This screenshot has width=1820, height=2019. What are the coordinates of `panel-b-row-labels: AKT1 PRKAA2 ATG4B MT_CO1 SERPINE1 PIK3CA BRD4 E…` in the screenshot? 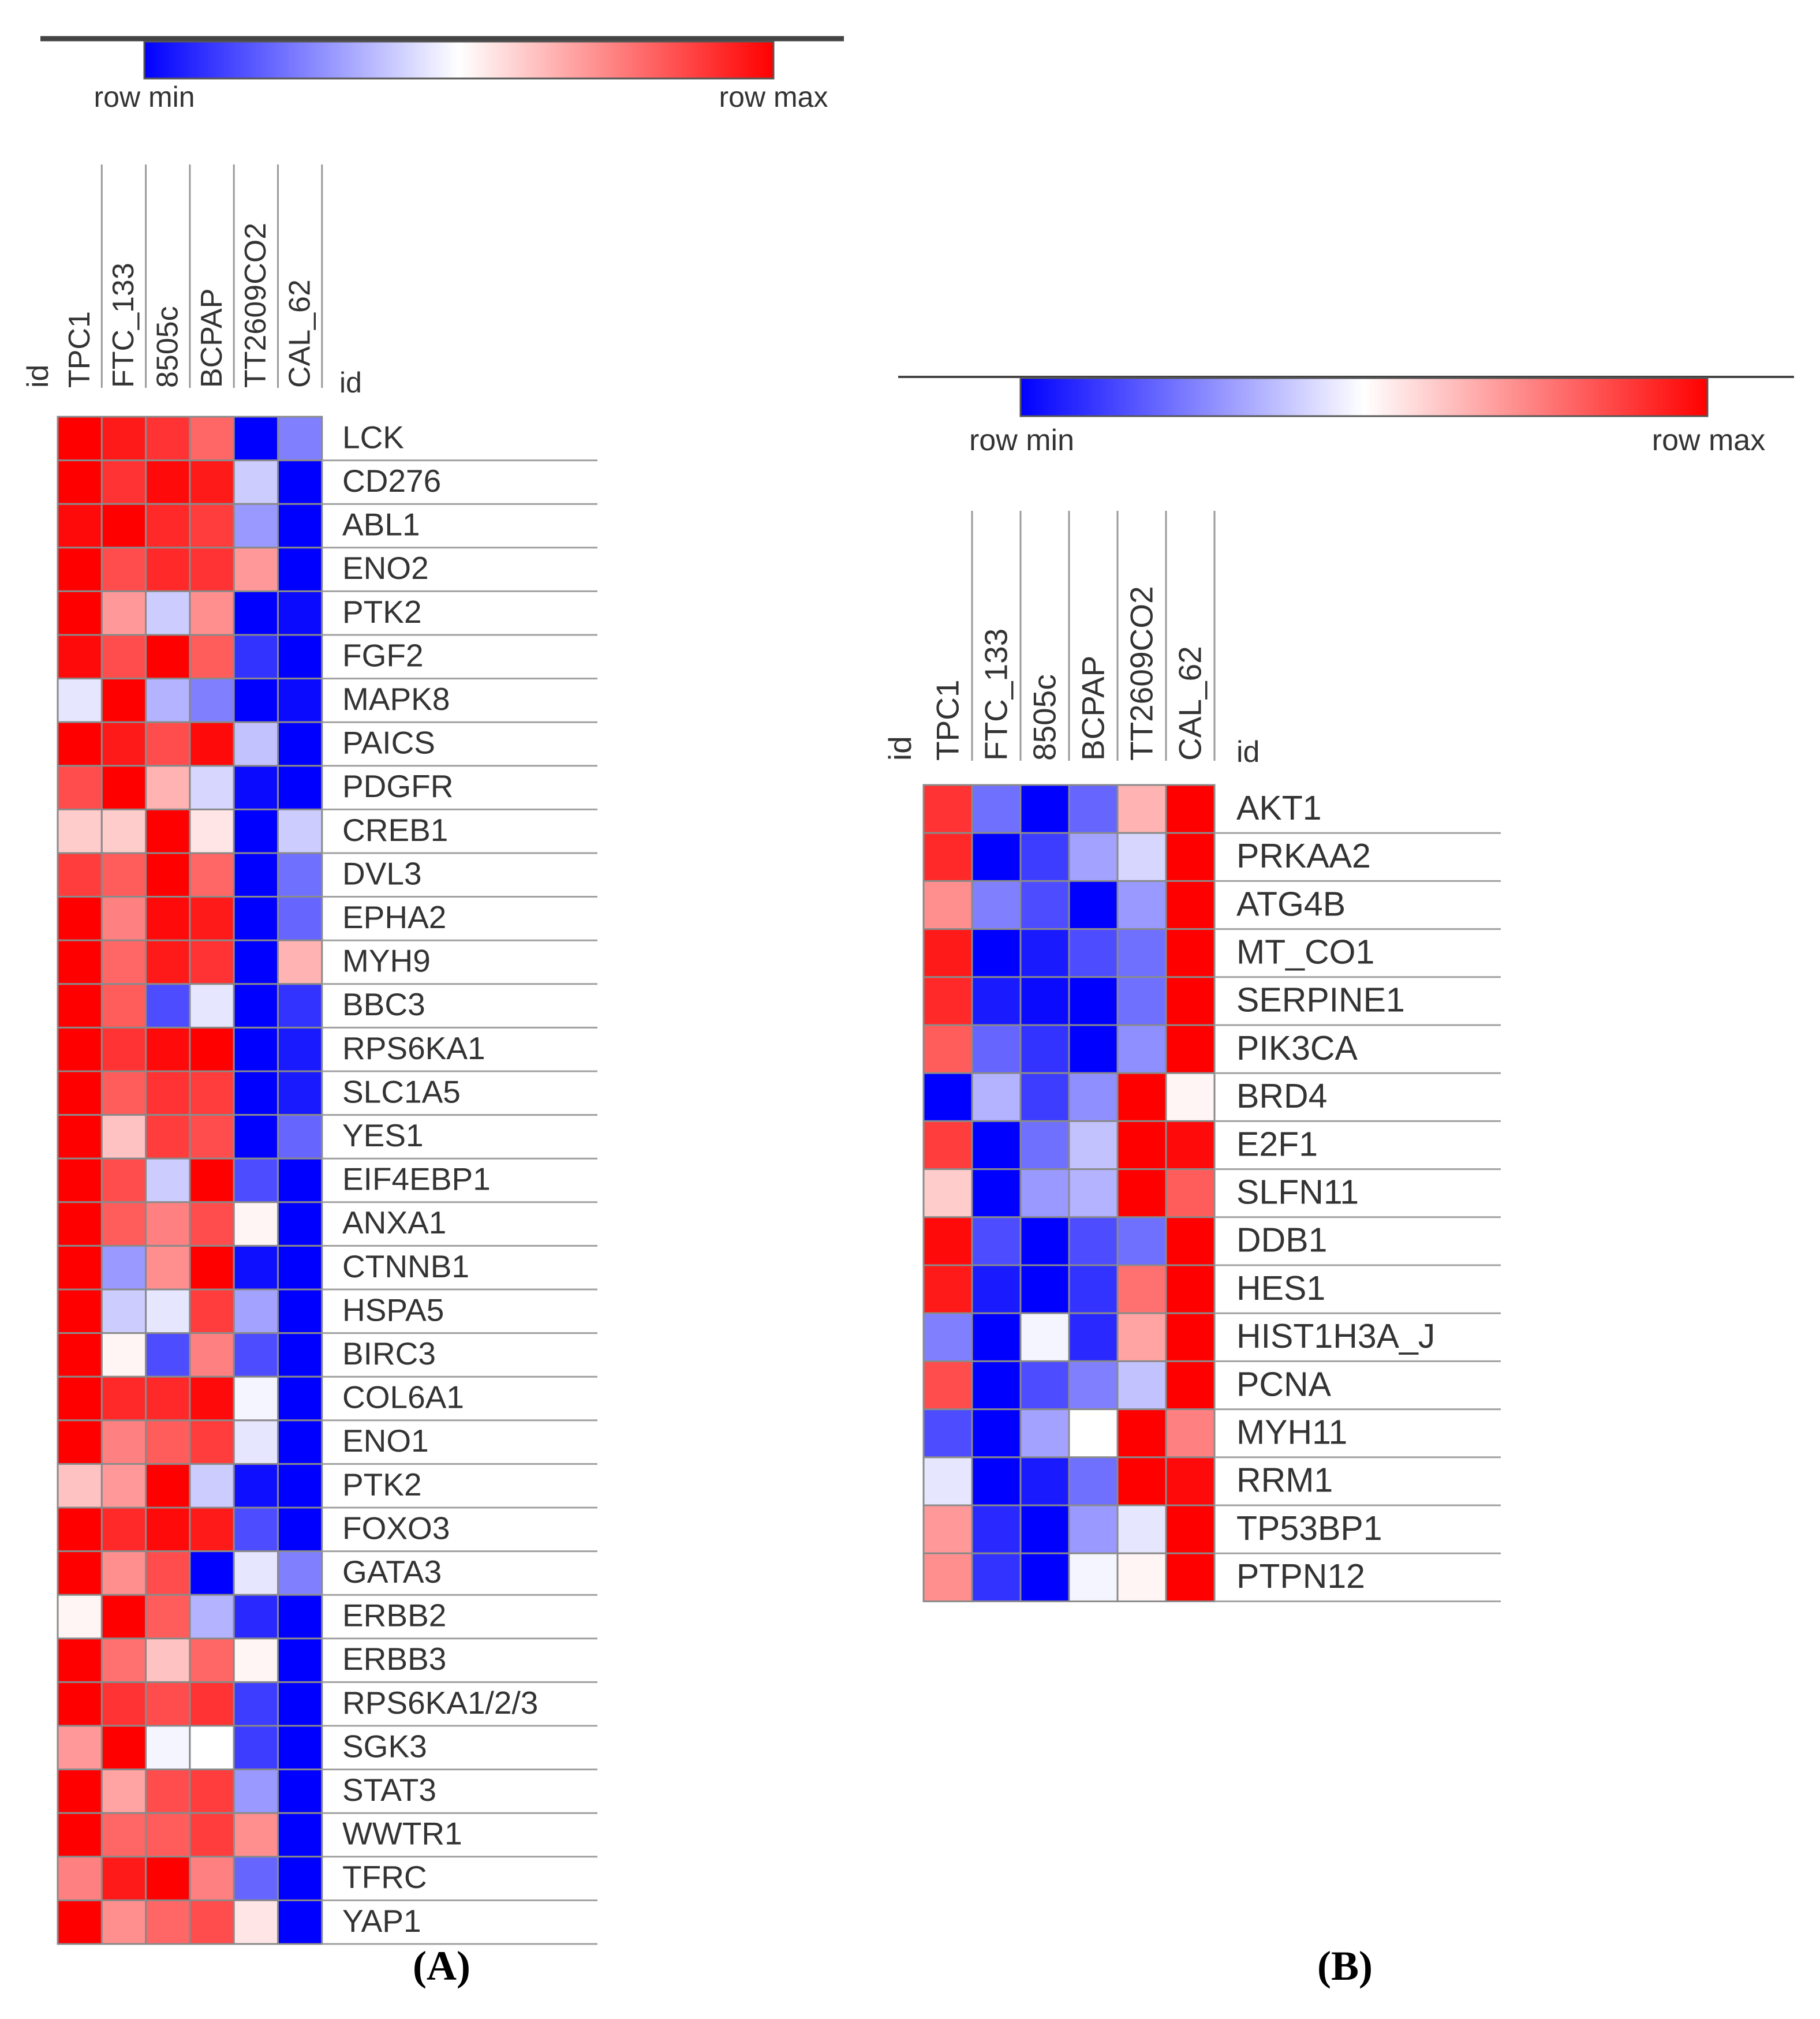 It's located at (1357, 1195).